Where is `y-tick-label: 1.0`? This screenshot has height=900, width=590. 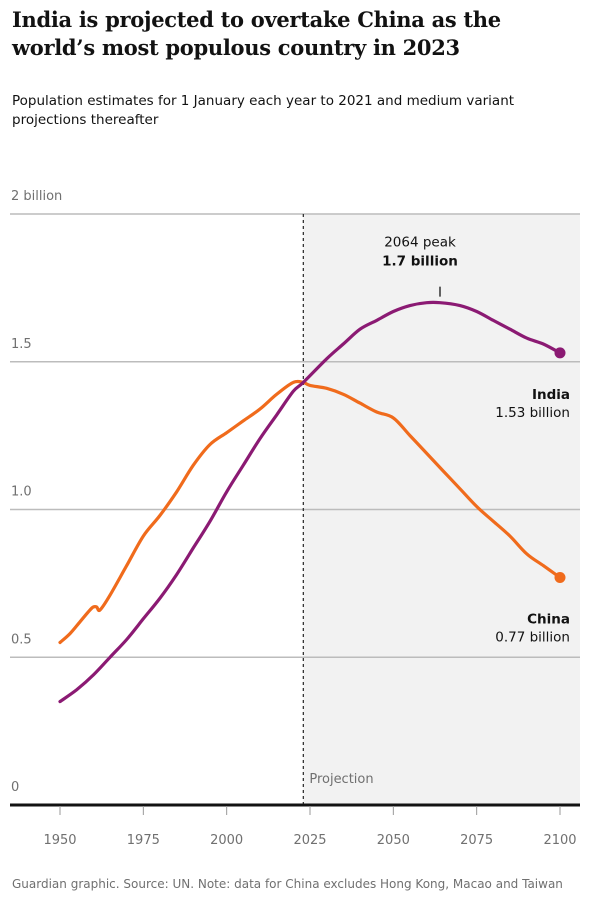 y-tick-label: 1.0 is located at coordinates (21, 492).